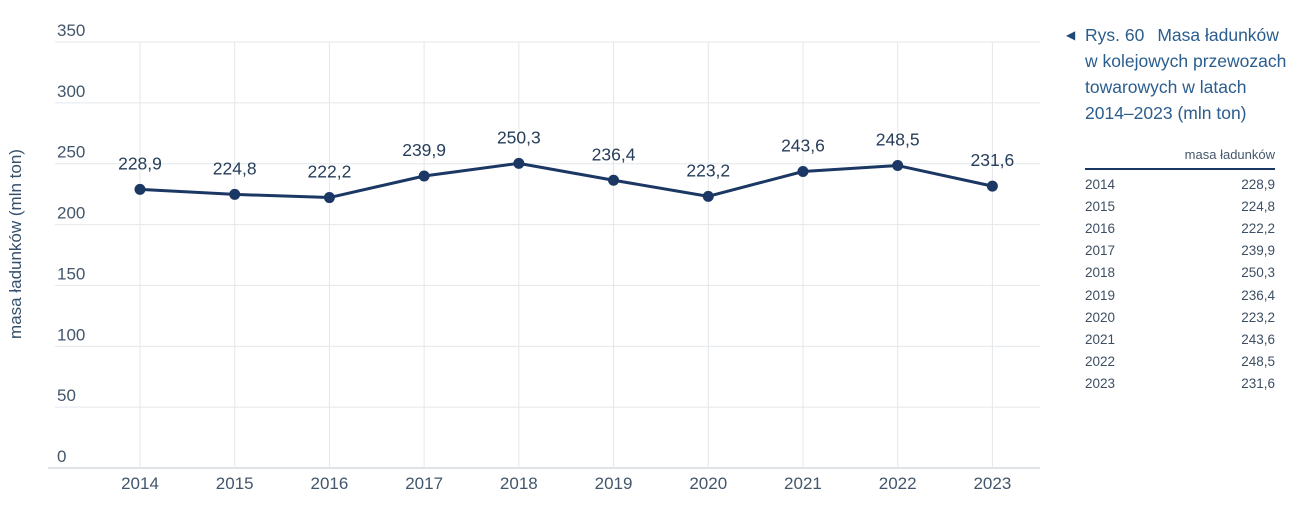 The image size is (1307, 516). Describe the element at coordinates (566, 180) in the screenshot. I see `data-line` at that location.